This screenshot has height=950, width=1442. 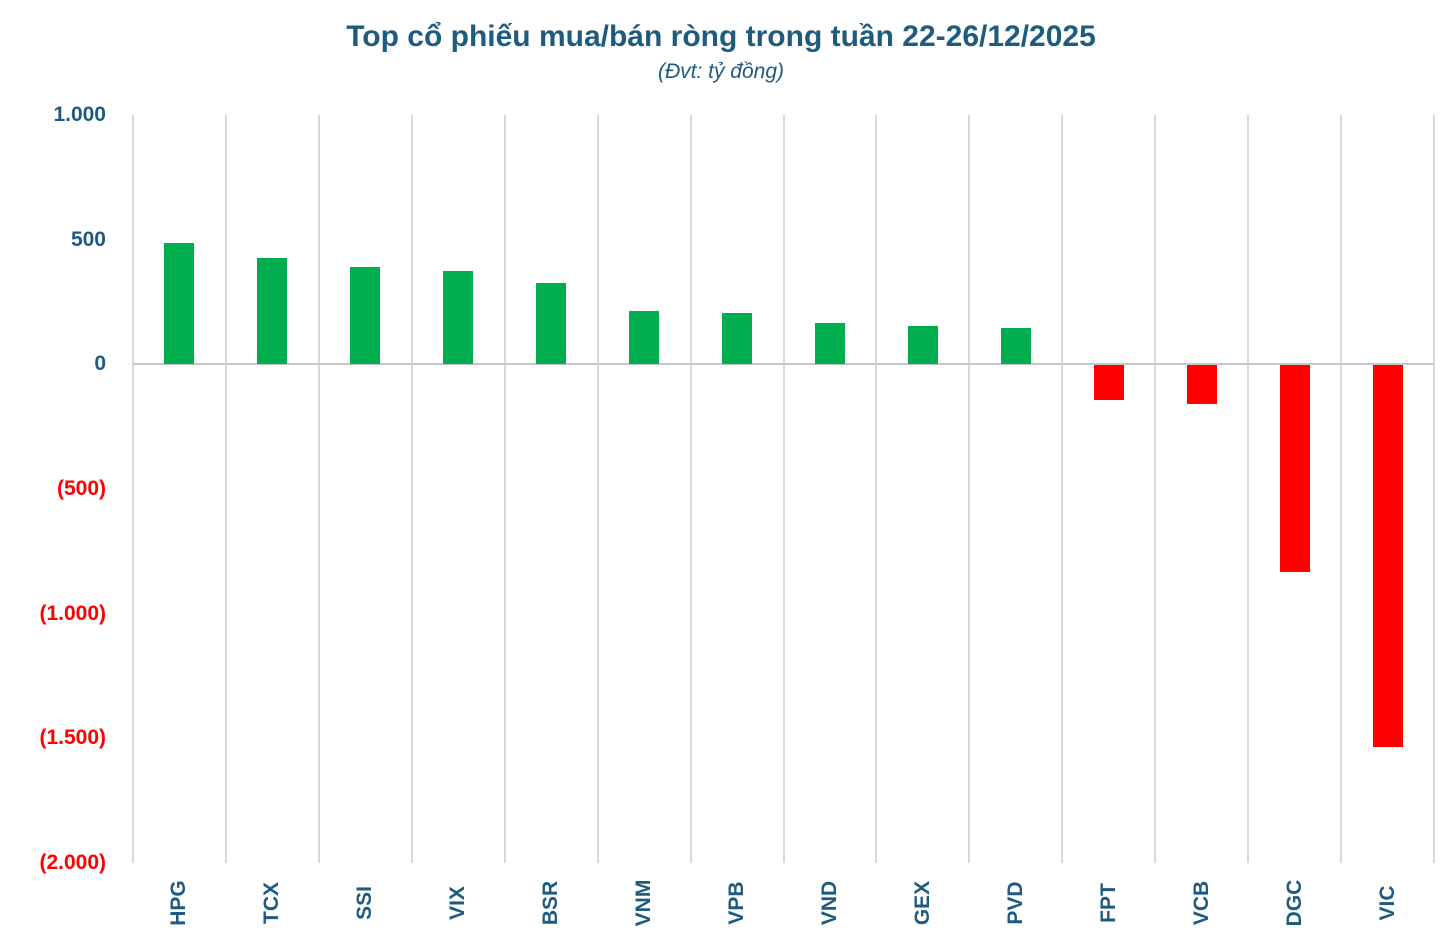 What do you see at coordinates (365, 316) in the screenshot?
I see `bar-SSI` at bounding box center [365, 316].